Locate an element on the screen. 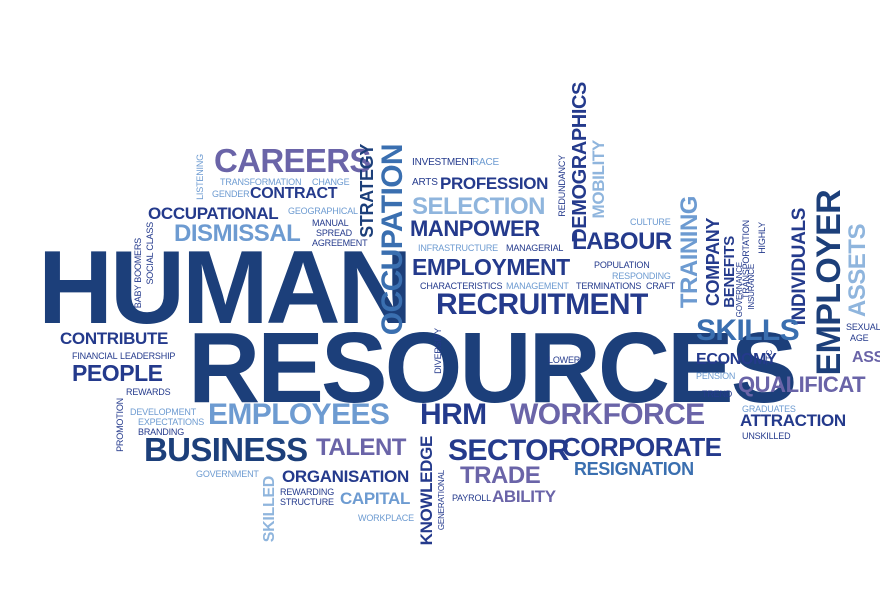 The image size is (880, 616). word-financial: FINANCIAL is located at coordinates (95, 356).